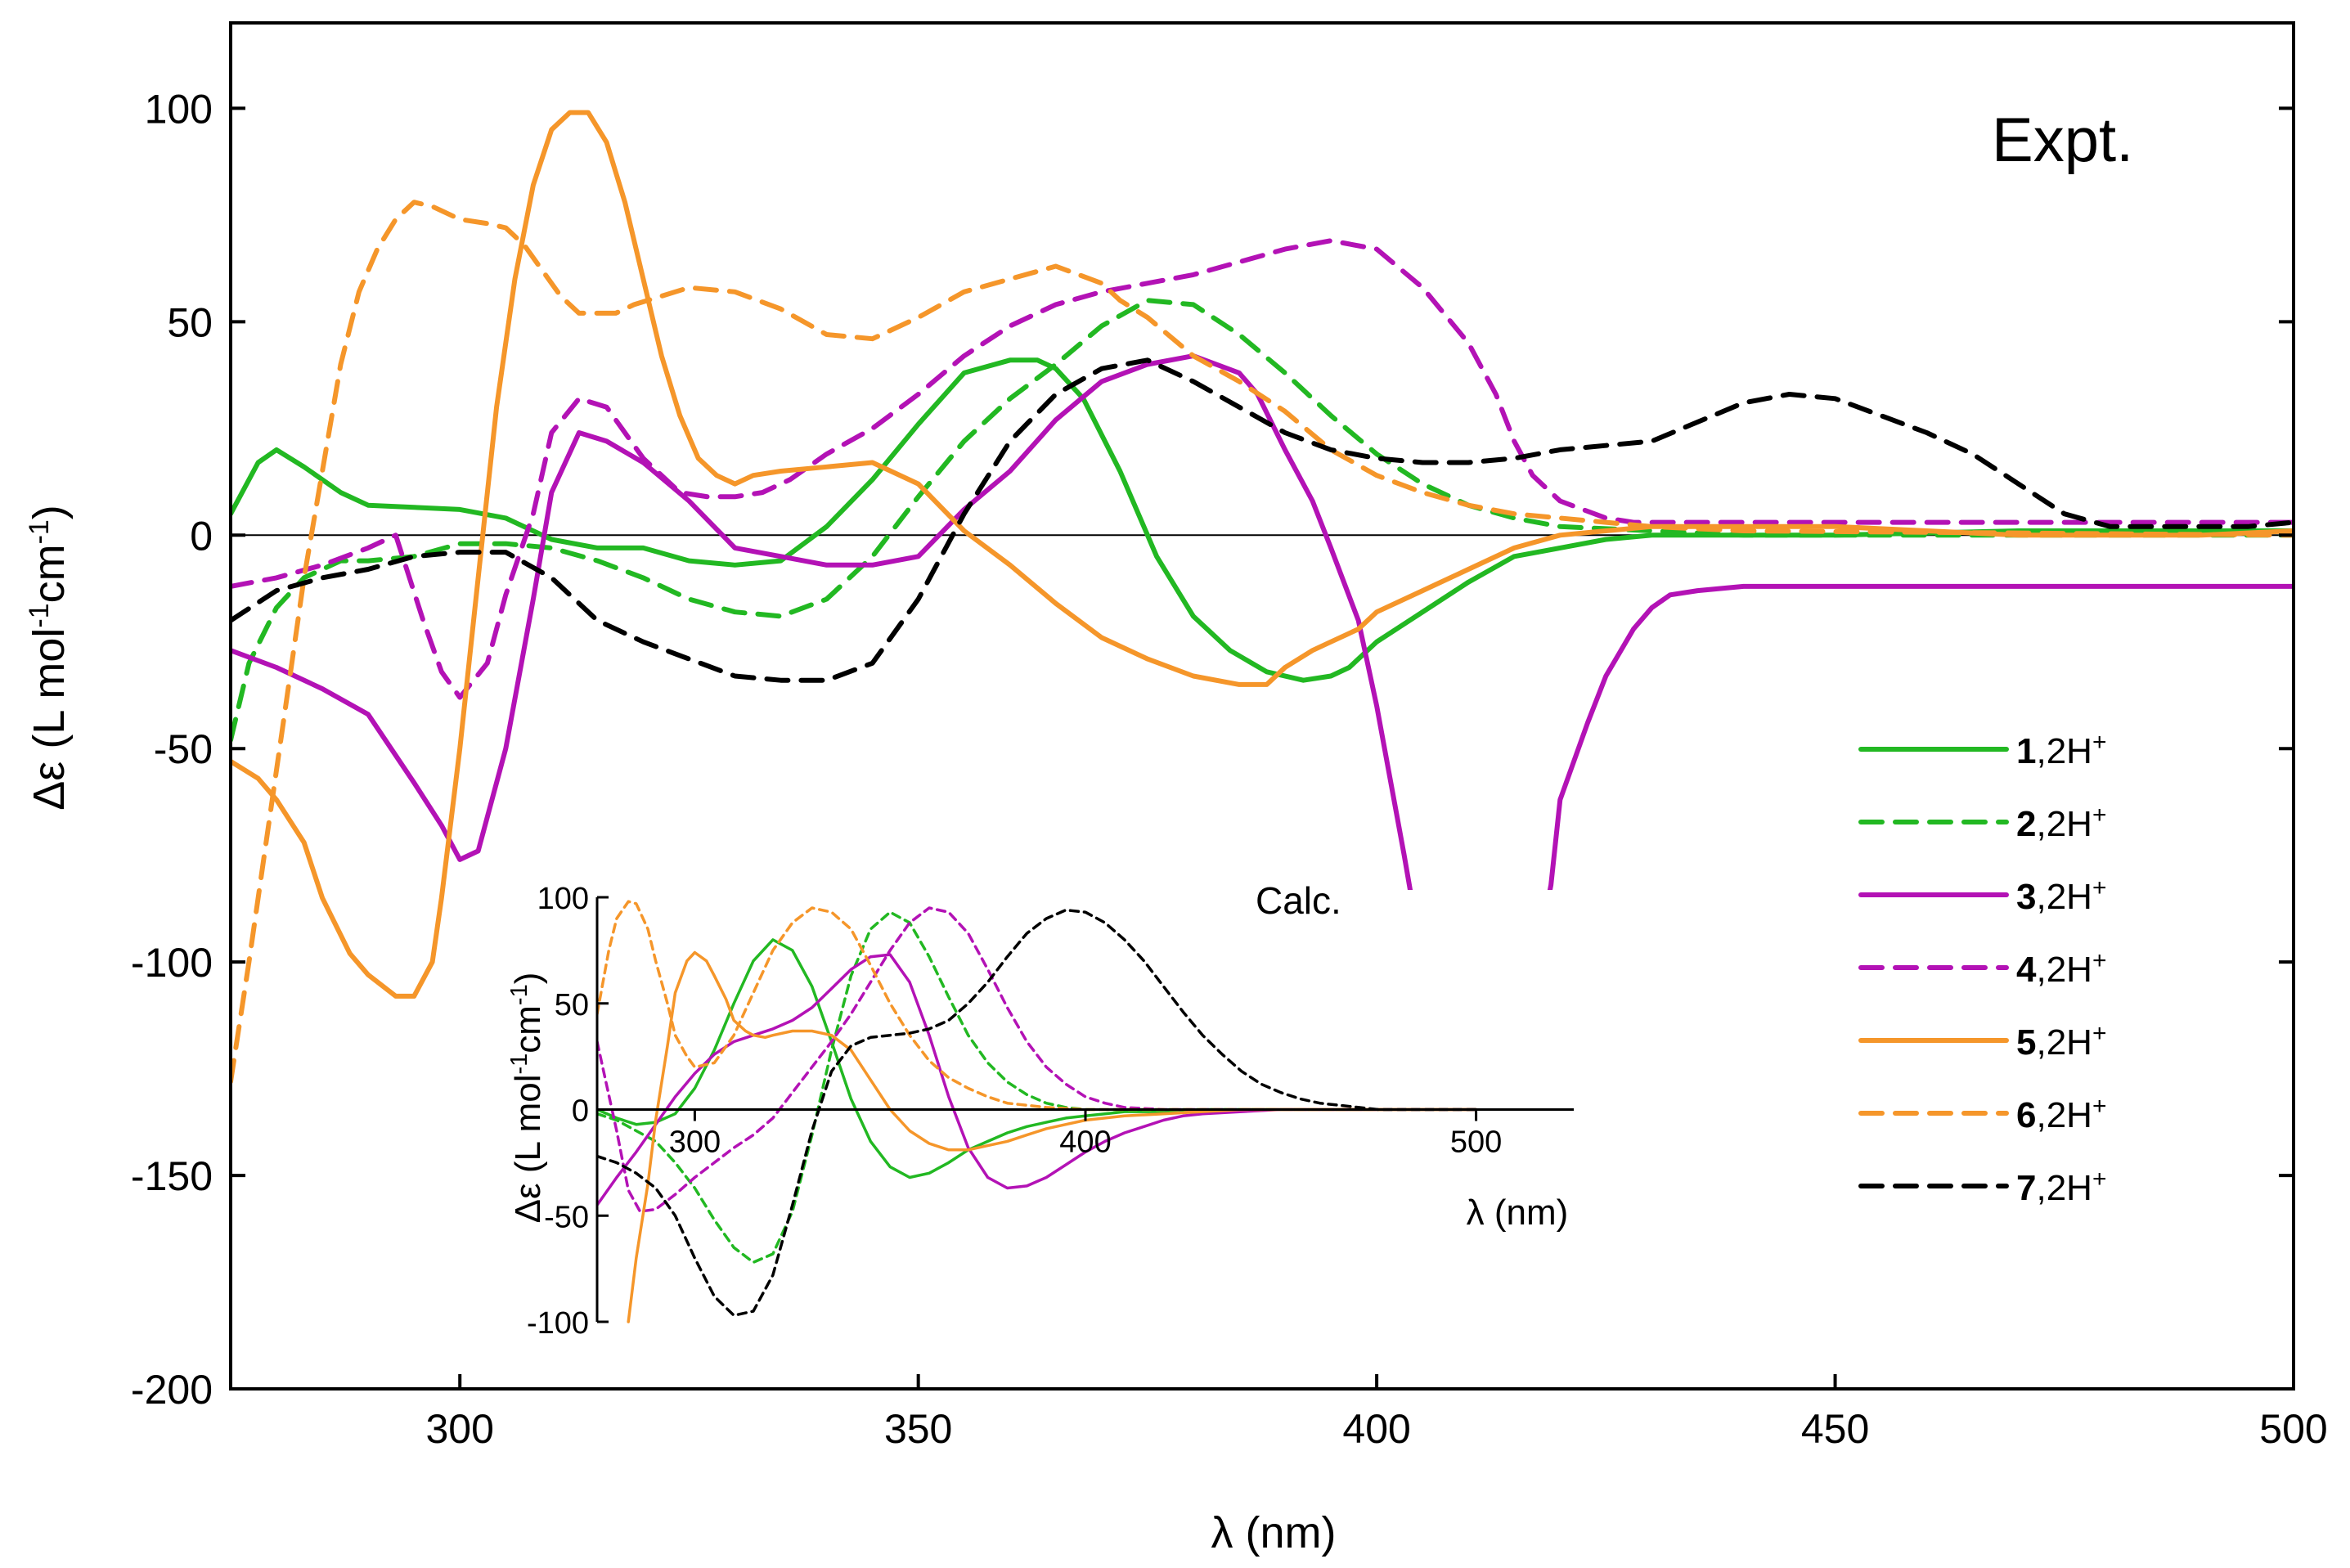 The image size is (2350, 1568). I want to click on inset-axes: 300 400 500 -100 -50 0 50 100, so click(1050, 1111).